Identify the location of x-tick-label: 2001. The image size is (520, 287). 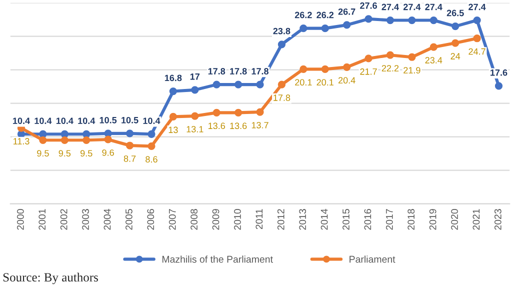
(42, 219).